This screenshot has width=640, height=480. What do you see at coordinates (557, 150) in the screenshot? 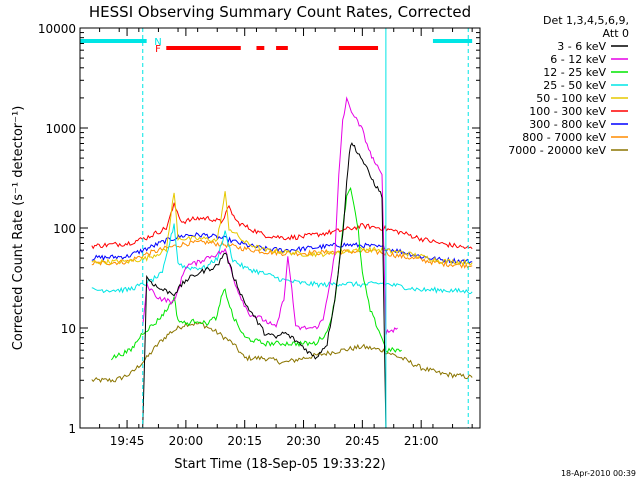
I see `legend-entry-7000-20000-kev: 7000 - 20000 keV` at bounding box center [557, 150].